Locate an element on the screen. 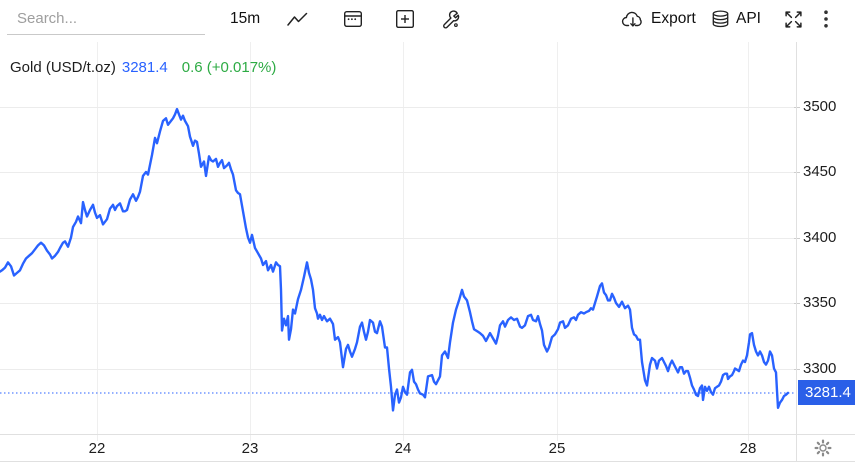 The height and width of the screenshot is (463, 855). plus-square-icon is located at coordinates (405, 19).